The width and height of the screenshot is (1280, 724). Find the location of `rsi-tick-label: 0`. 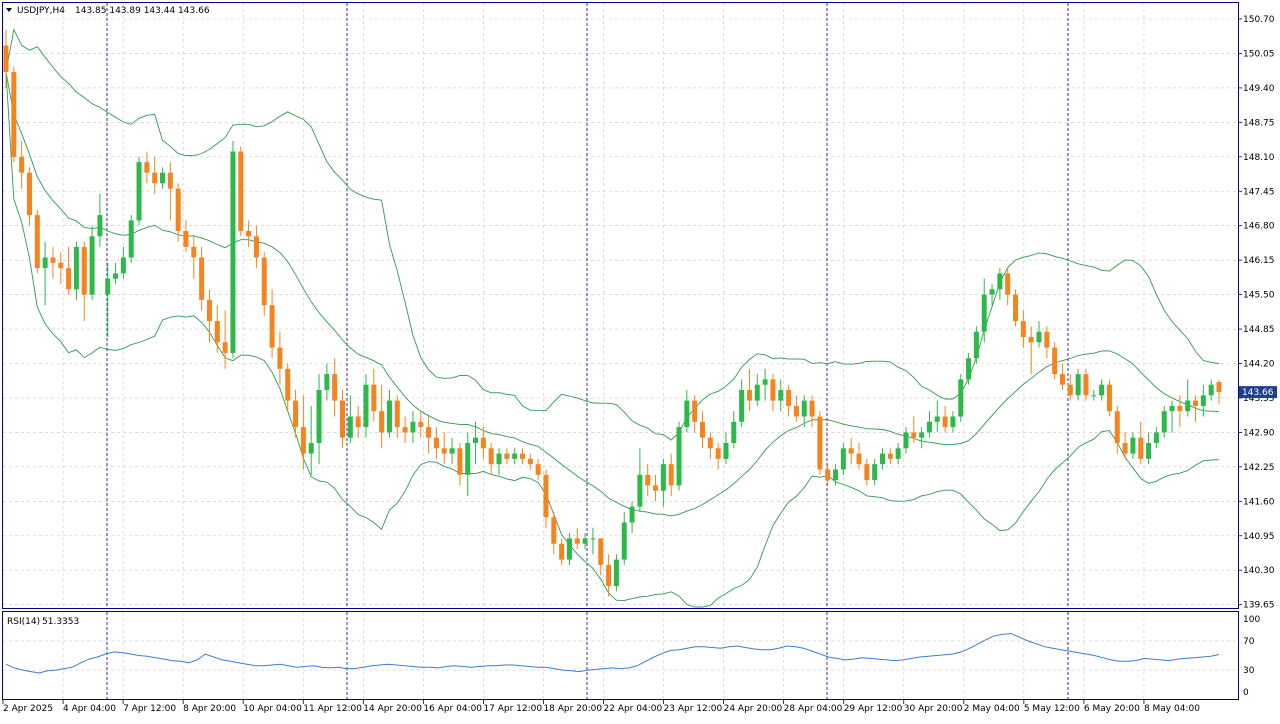

rsi-tick-label: 0 is located at coordinates (1246, 693).